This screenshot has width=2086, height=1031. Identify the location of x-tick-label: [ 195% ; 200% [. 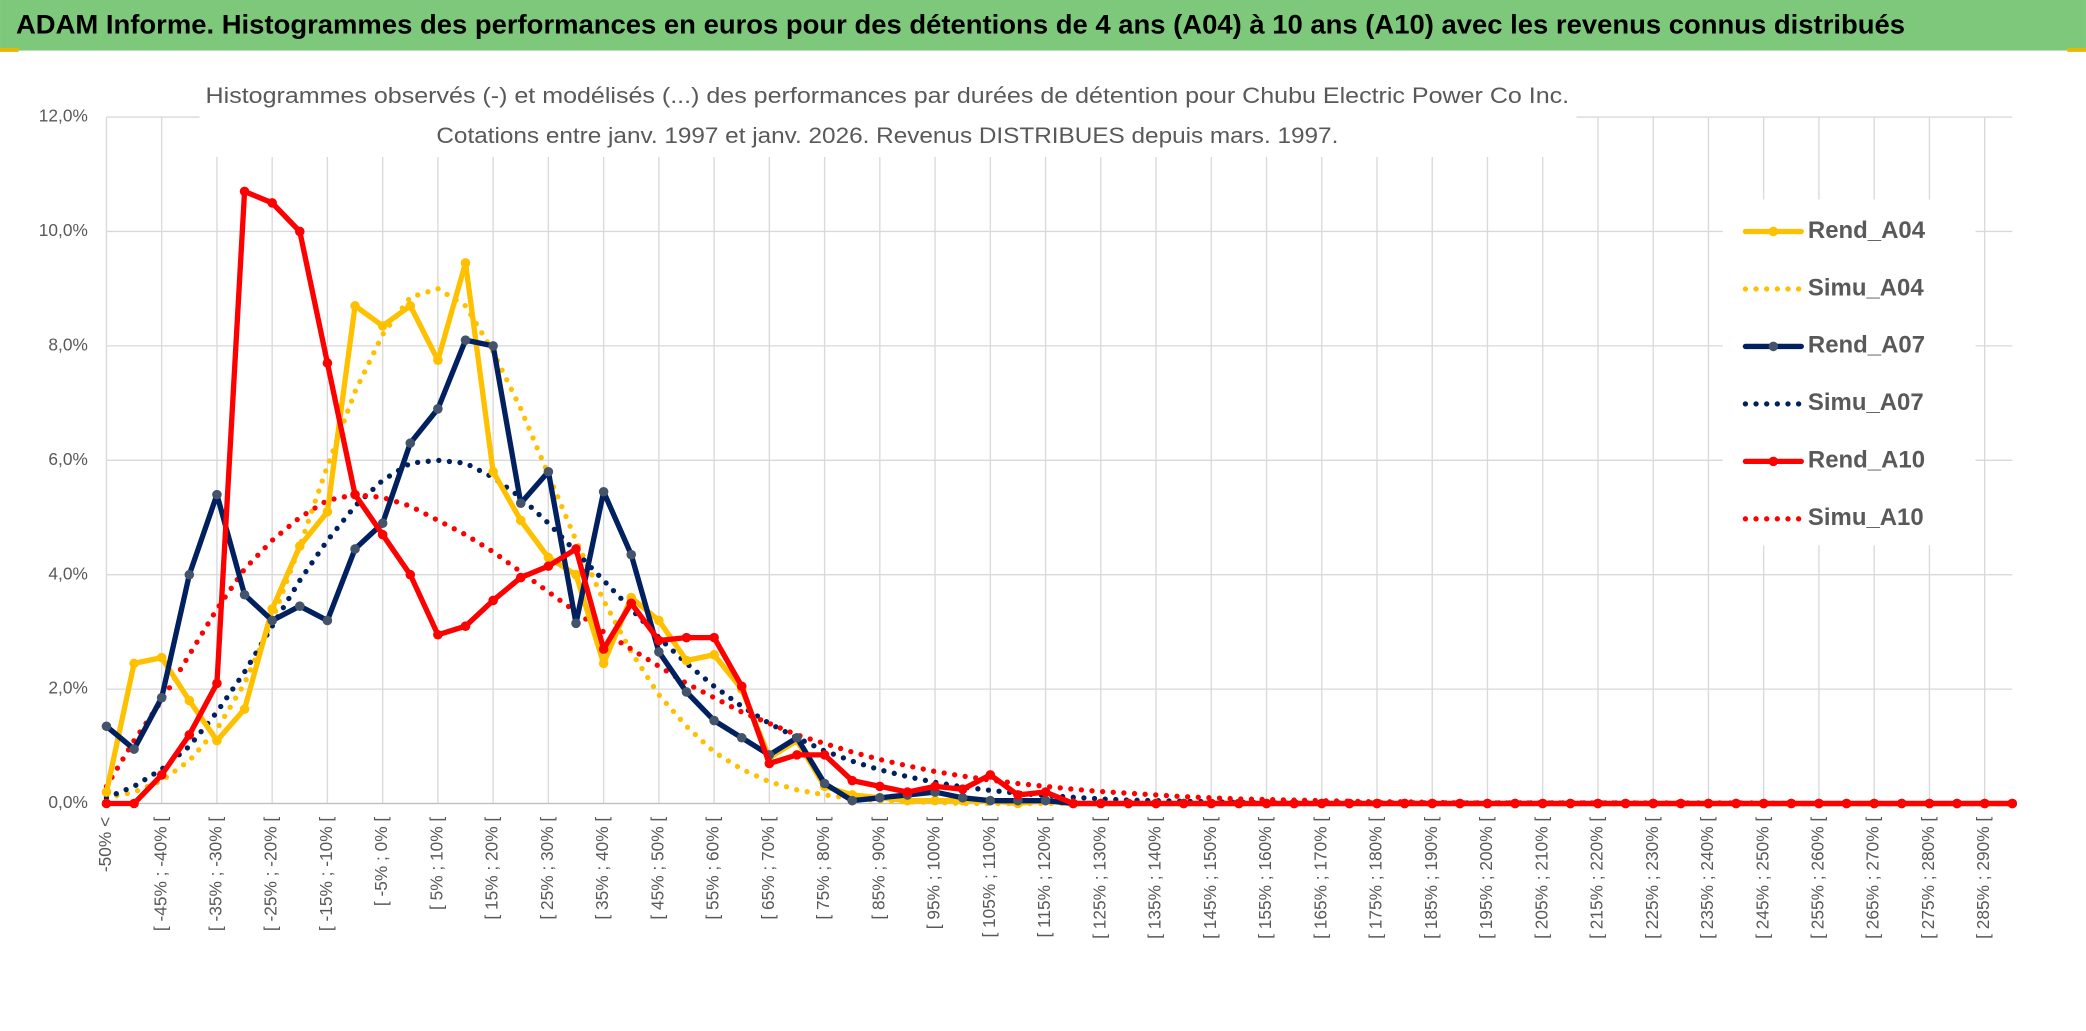
(1486, 878).